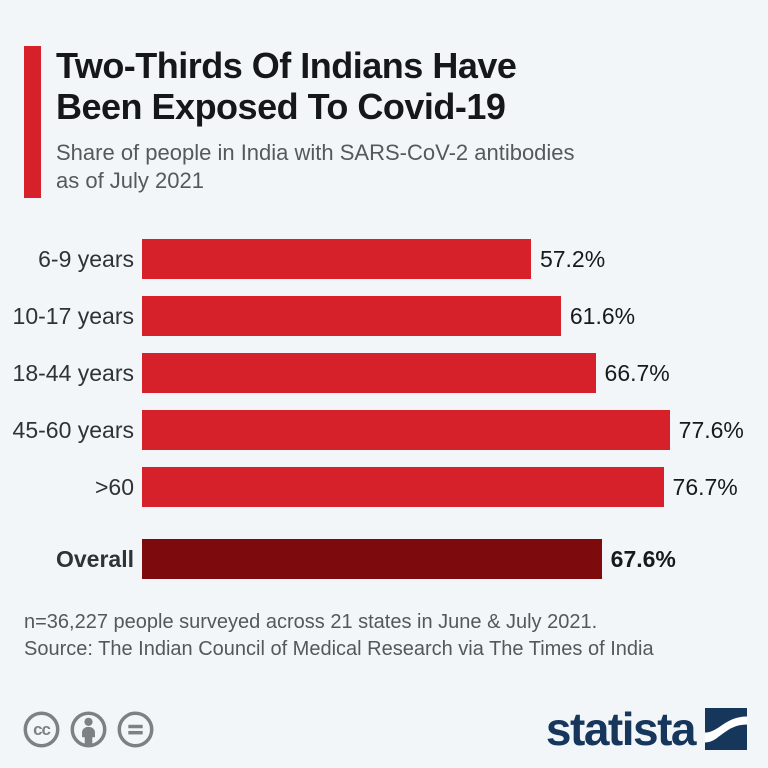 Image resolution: width=768 pixels, height=768 pixels. What do you see at coordinates (135, 729) in the screenshot?
I see `no-derivatives-icon` at bounding box center [135, 729].